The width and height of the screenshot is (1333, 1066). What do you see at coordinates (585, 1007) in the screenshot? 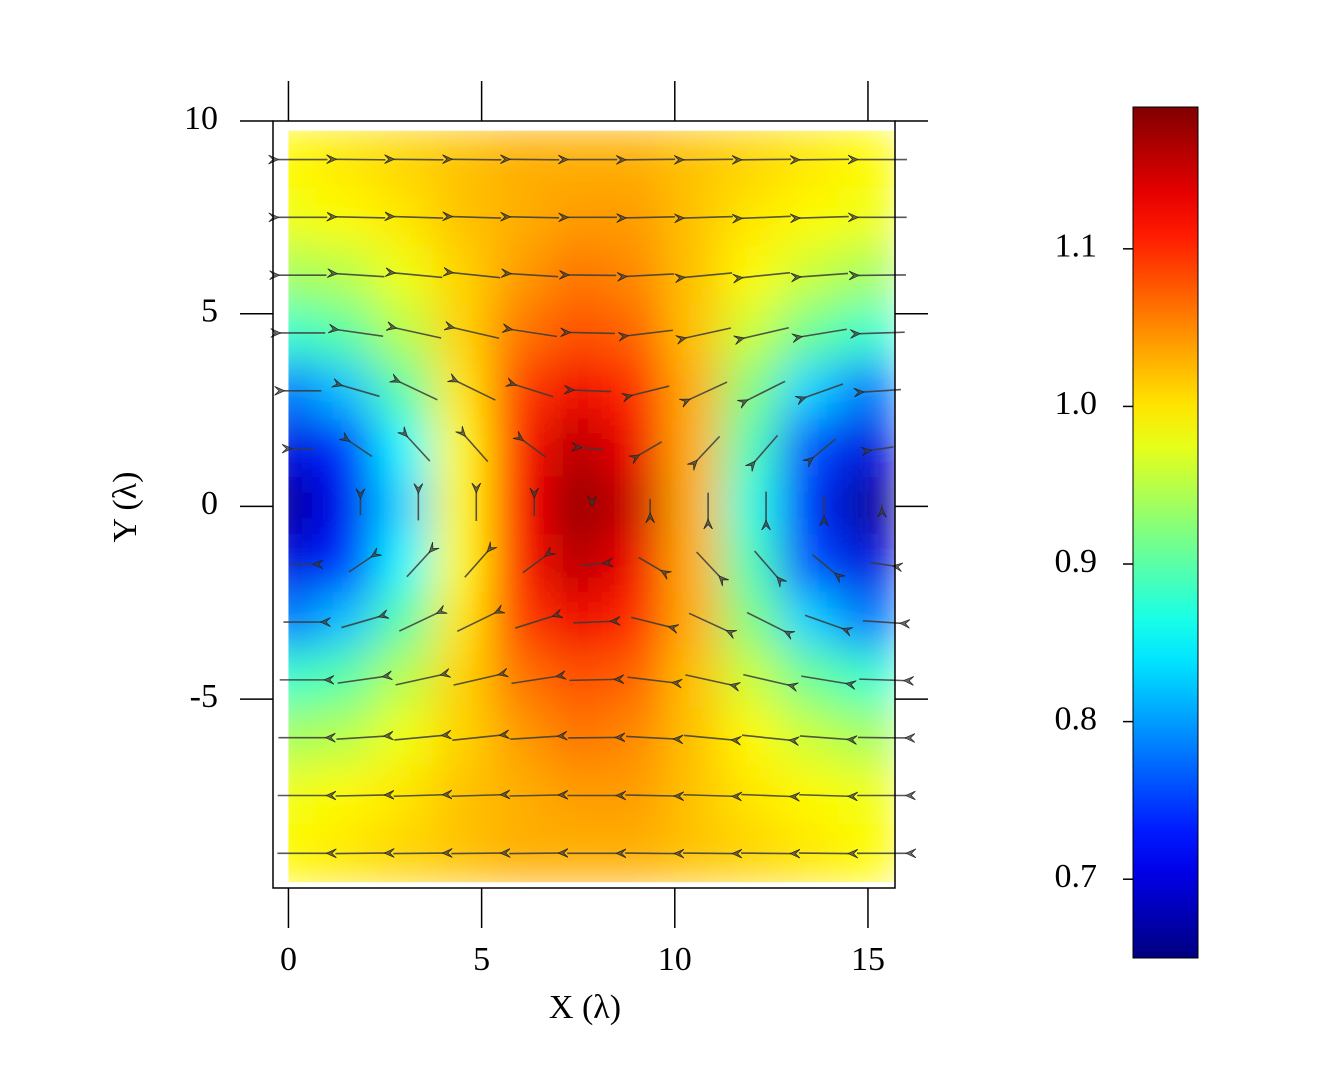
I see `x-axis-label: X (λ)` at bounding box center [585, 1007].